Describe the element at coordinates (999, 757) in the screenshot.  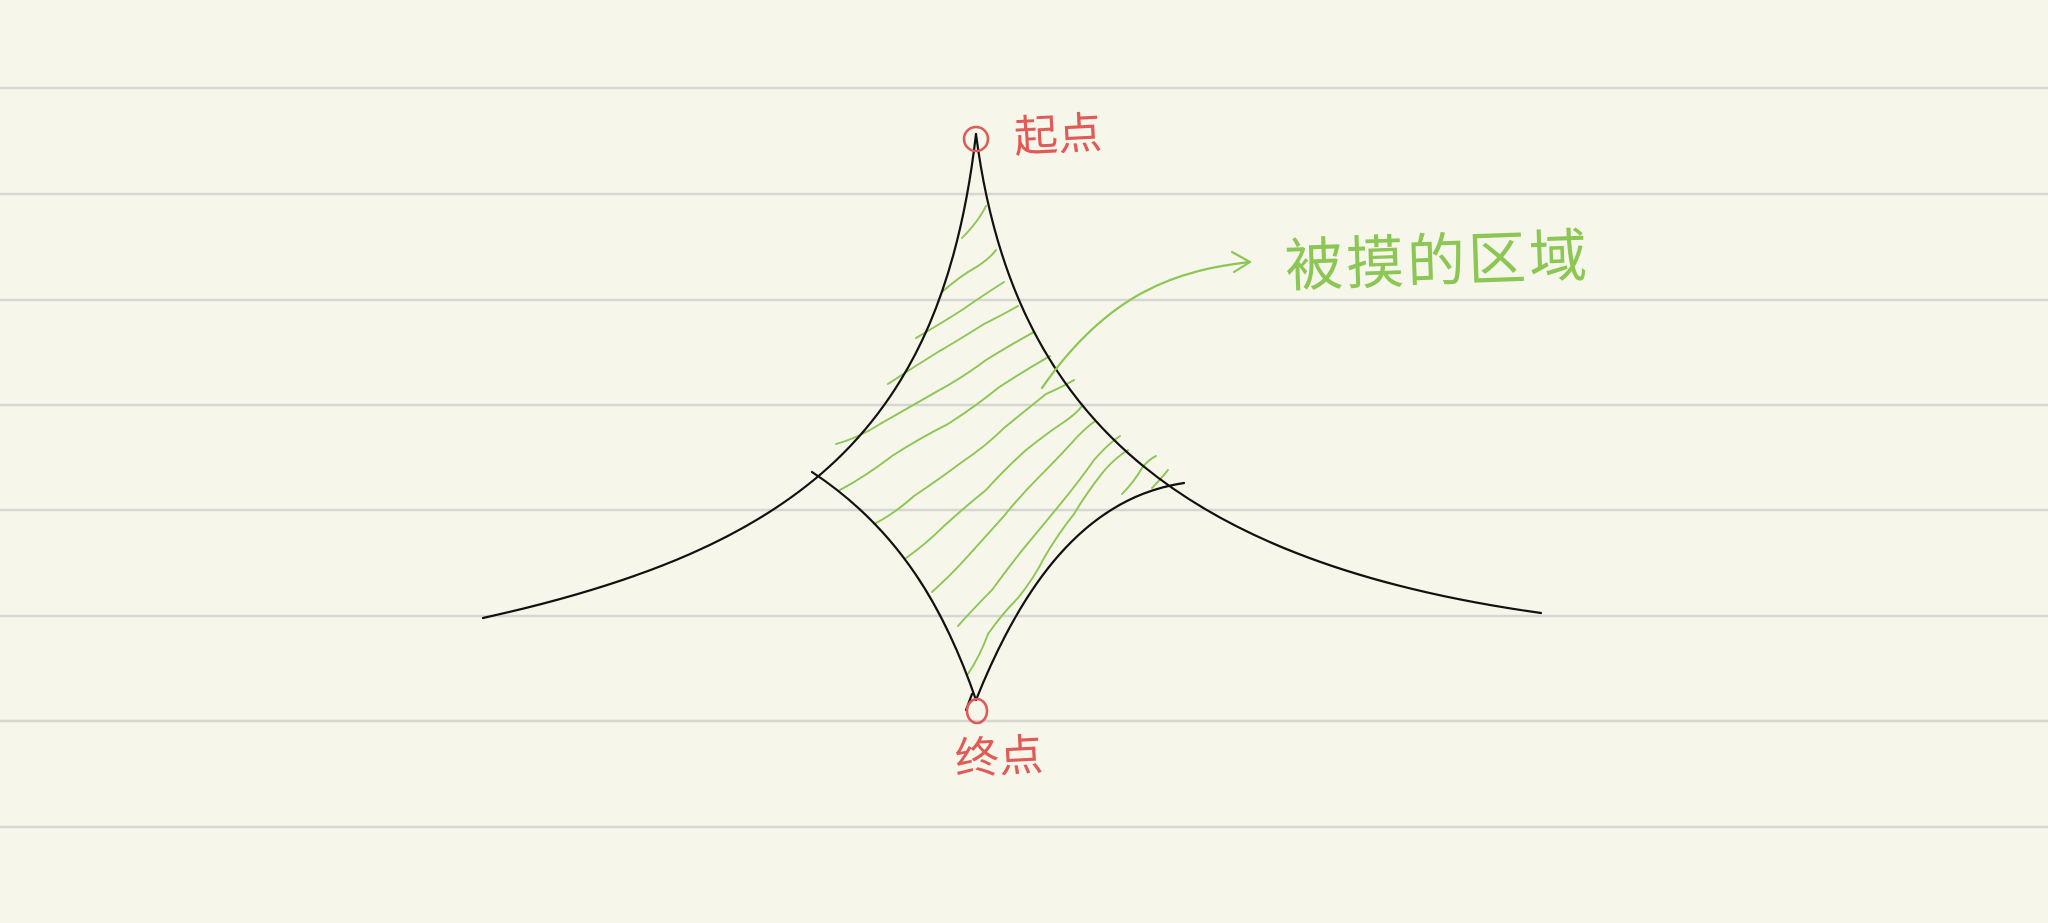
I see `end-point-label: 终点` at that location.